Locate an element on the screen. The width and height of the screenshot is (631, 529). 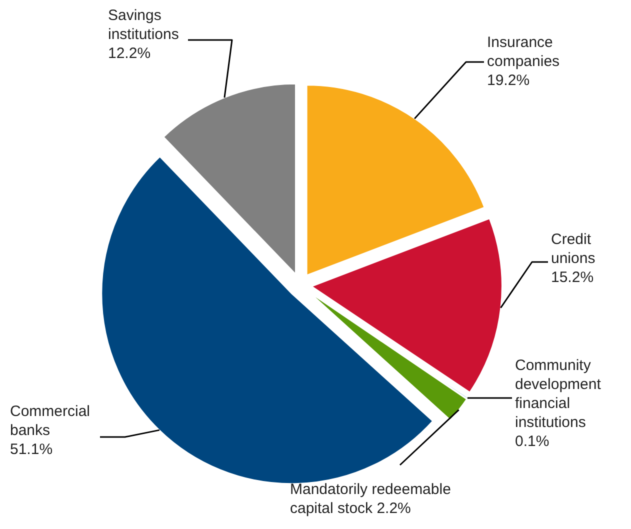
slice-label: Credit unions is located at coordinates (573, 249).